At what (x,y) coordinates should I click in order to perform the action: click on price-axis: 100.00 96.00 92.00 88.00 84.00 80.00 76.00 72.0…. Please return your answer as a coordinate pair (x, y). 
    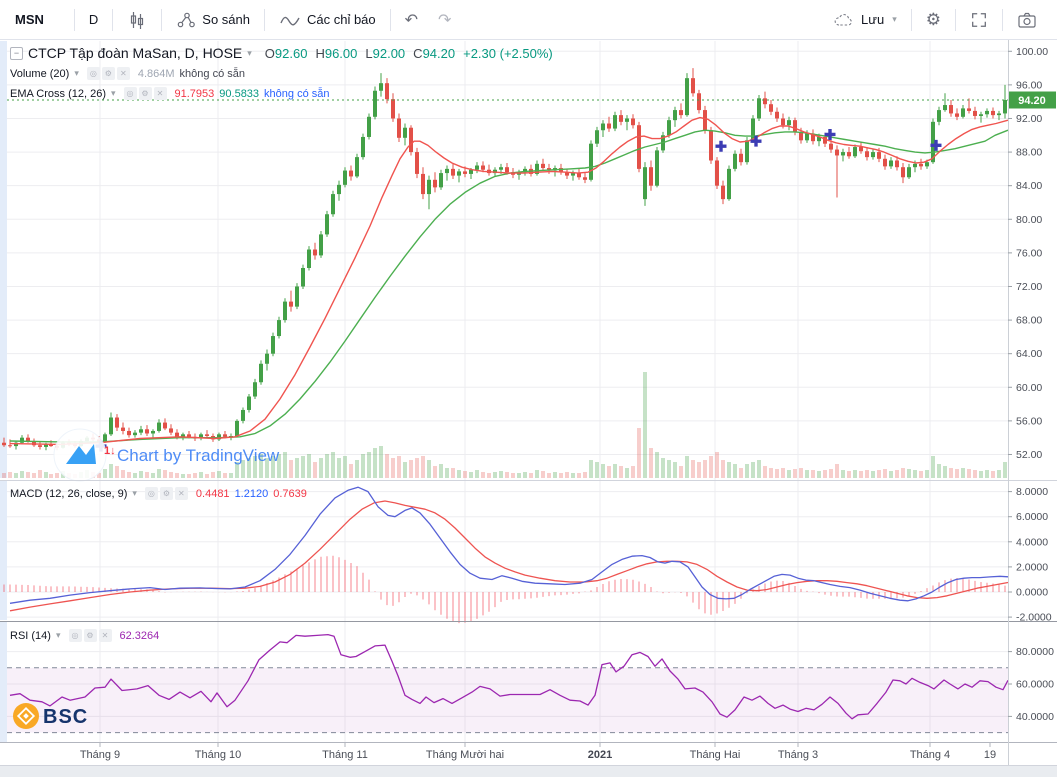
    Looking at the image, I should click on (1031, 384).